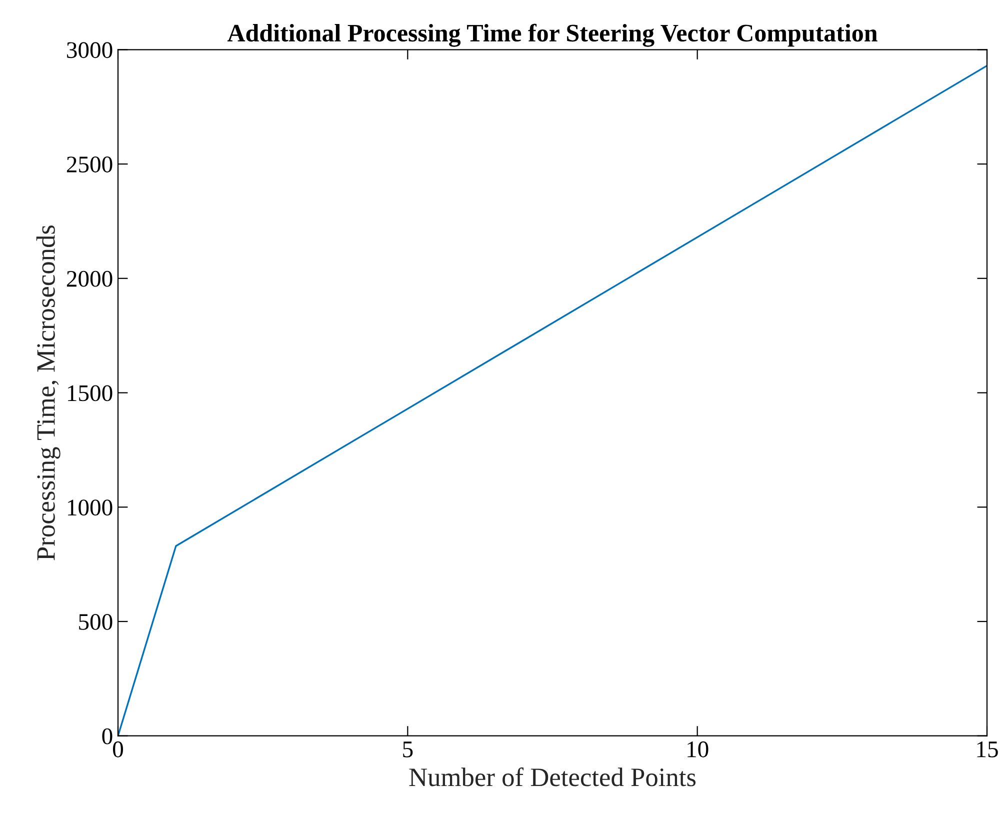 This screenshot has width=1000, height=814. Describe the element at coordinates (698, 749) in the screenshot. I see `x-tick-label: 10` at that location.